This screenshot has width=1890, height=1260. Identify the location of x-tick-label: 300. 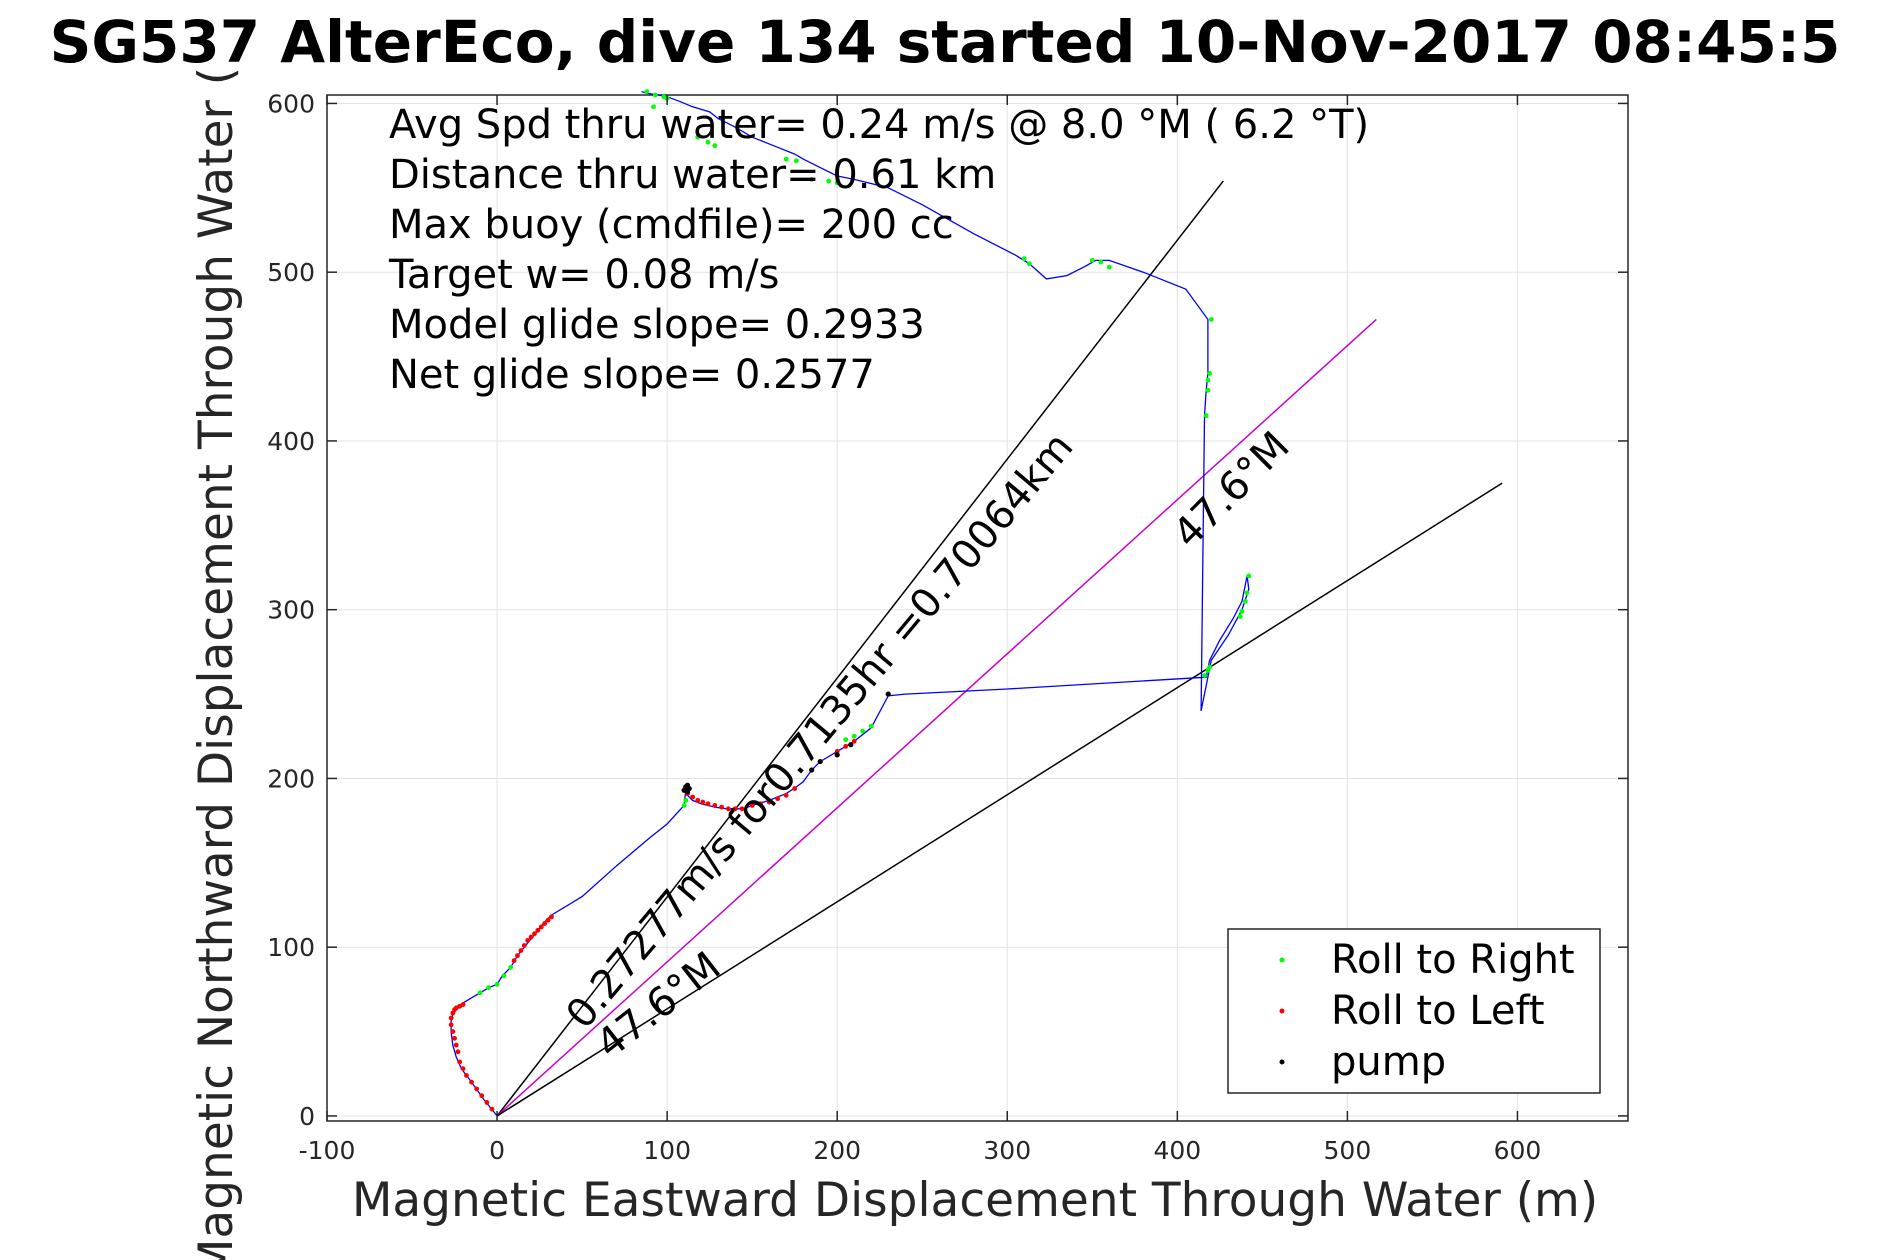
(1007, 1150).